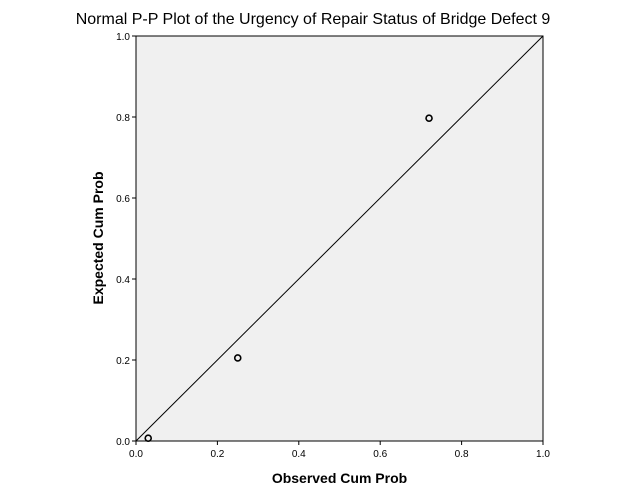 The image size is (626, 501). I want to click on x-tick-label: 1.0, so click(543, 454).